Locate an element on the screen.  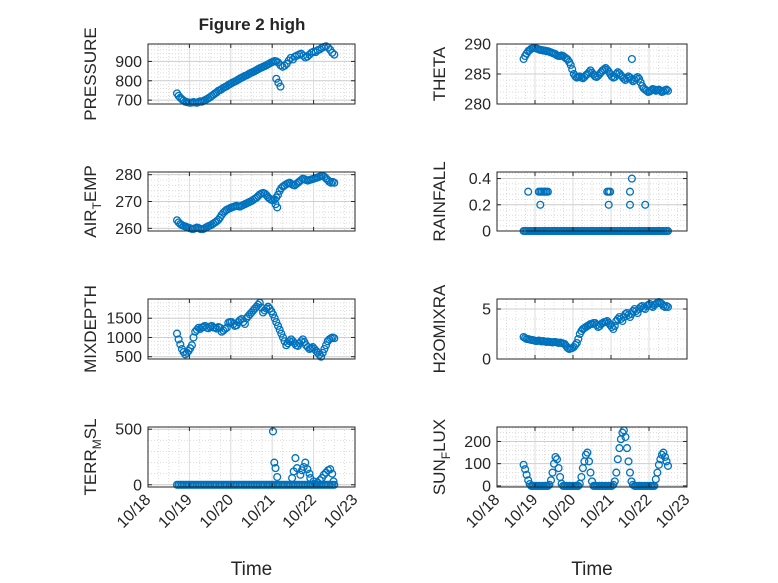
y-tick-label: 700 is located at coordinates (128, 101).